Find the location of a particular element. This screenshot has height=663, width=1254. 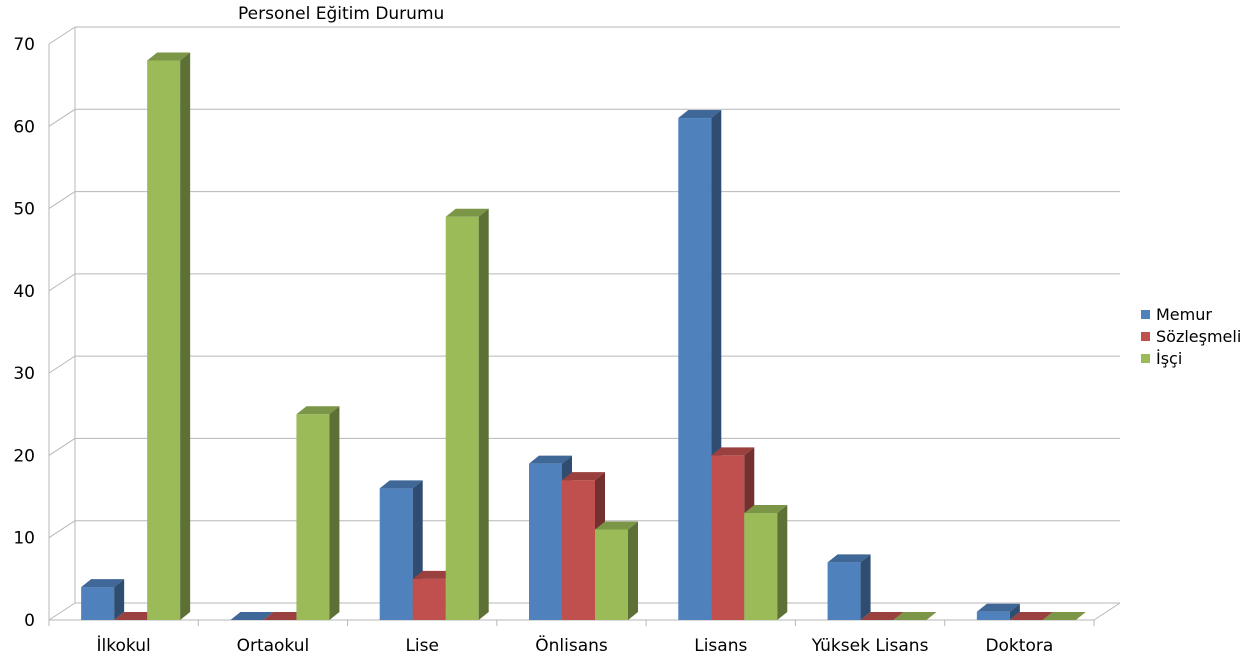

chart-title: Personel Eğitim Durumu is located at coordinates (341, 14).